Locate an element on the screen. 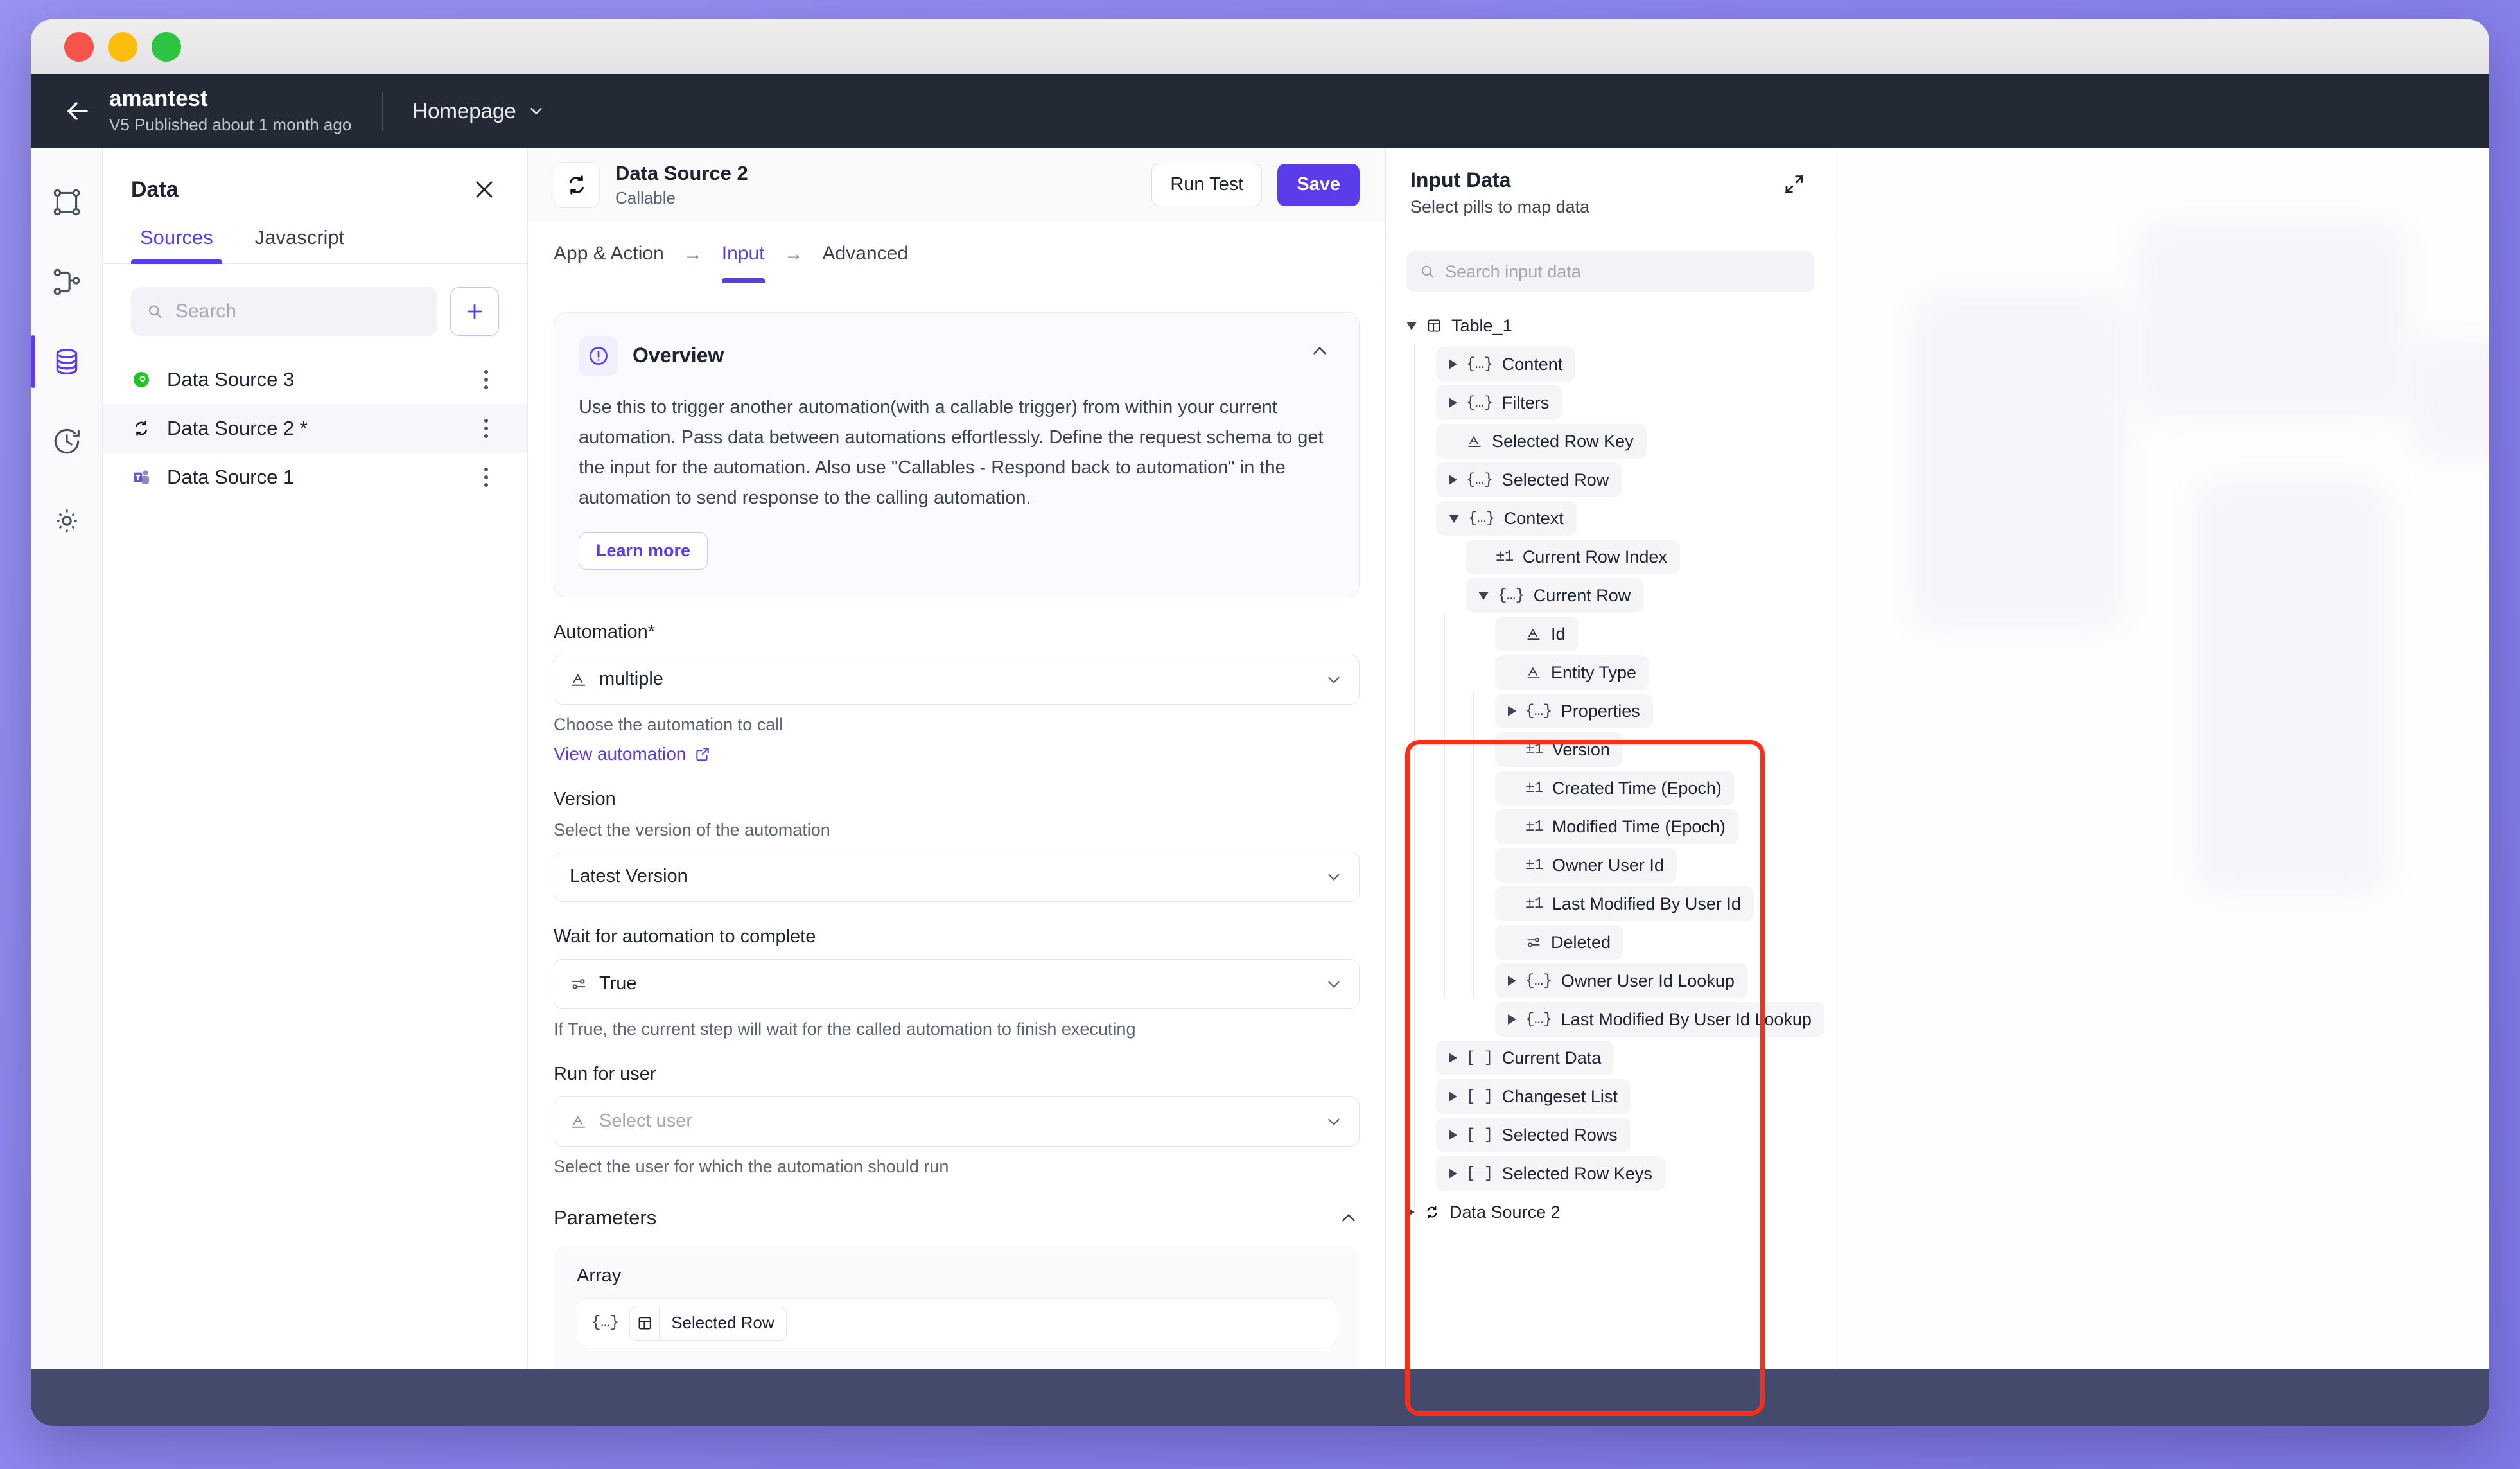  input-data-search-input is located at coordinates (1623, 271).